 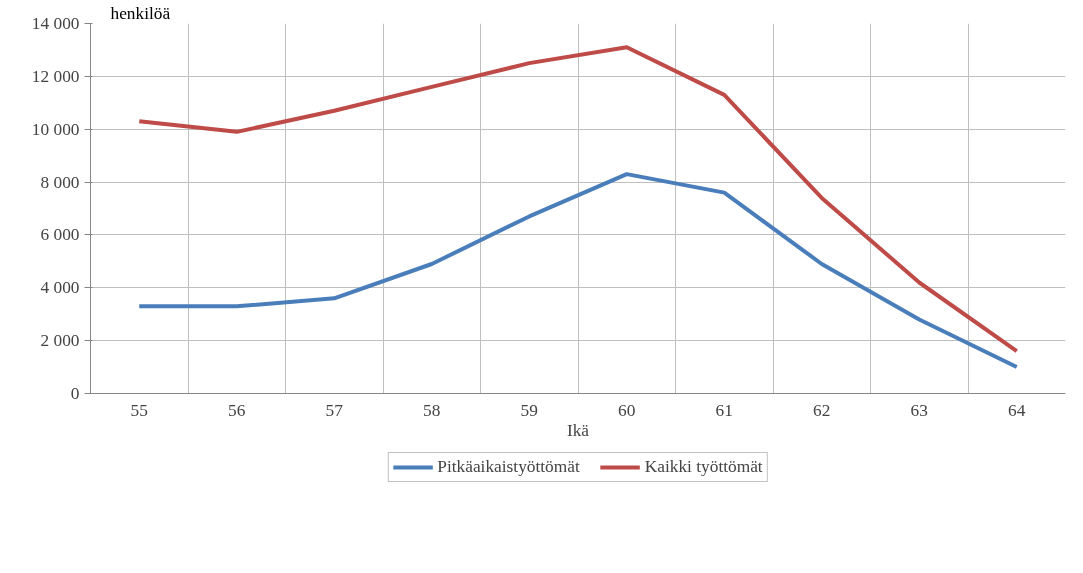 What do you see at coordinates (139, 410) in the screenshot?
I see `x-tick-label: 55` at bounding box center [139, 410].